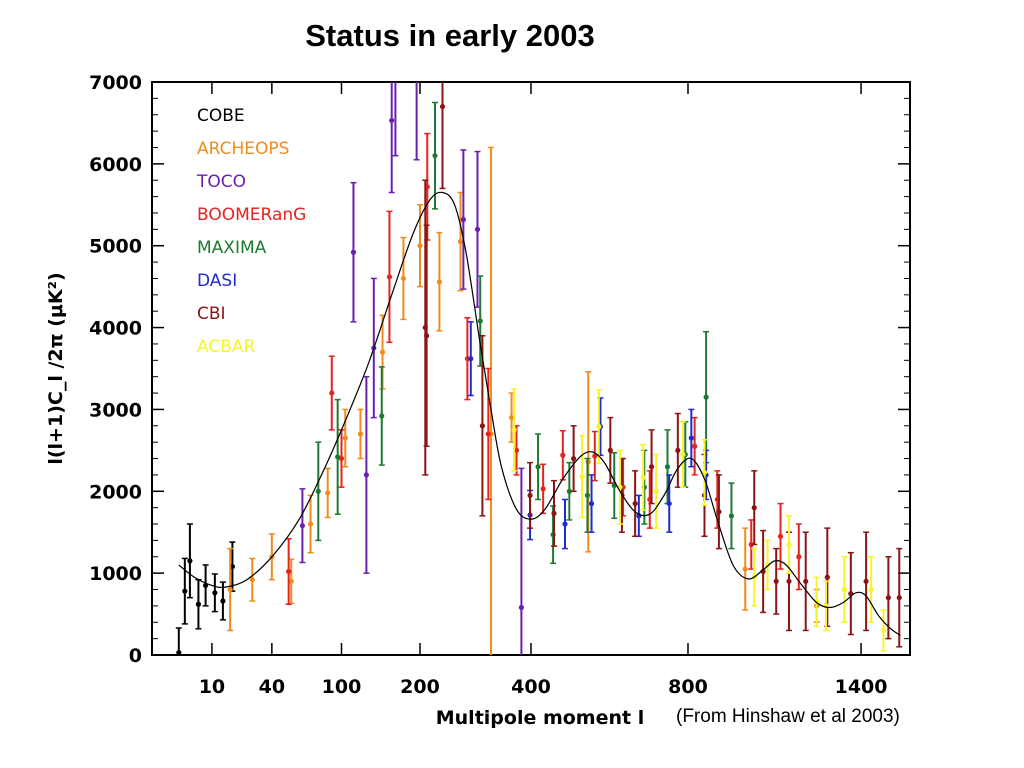  Describe the element at coordinates (588, 435) in the screenshot. I see `series-dasi` at that location.